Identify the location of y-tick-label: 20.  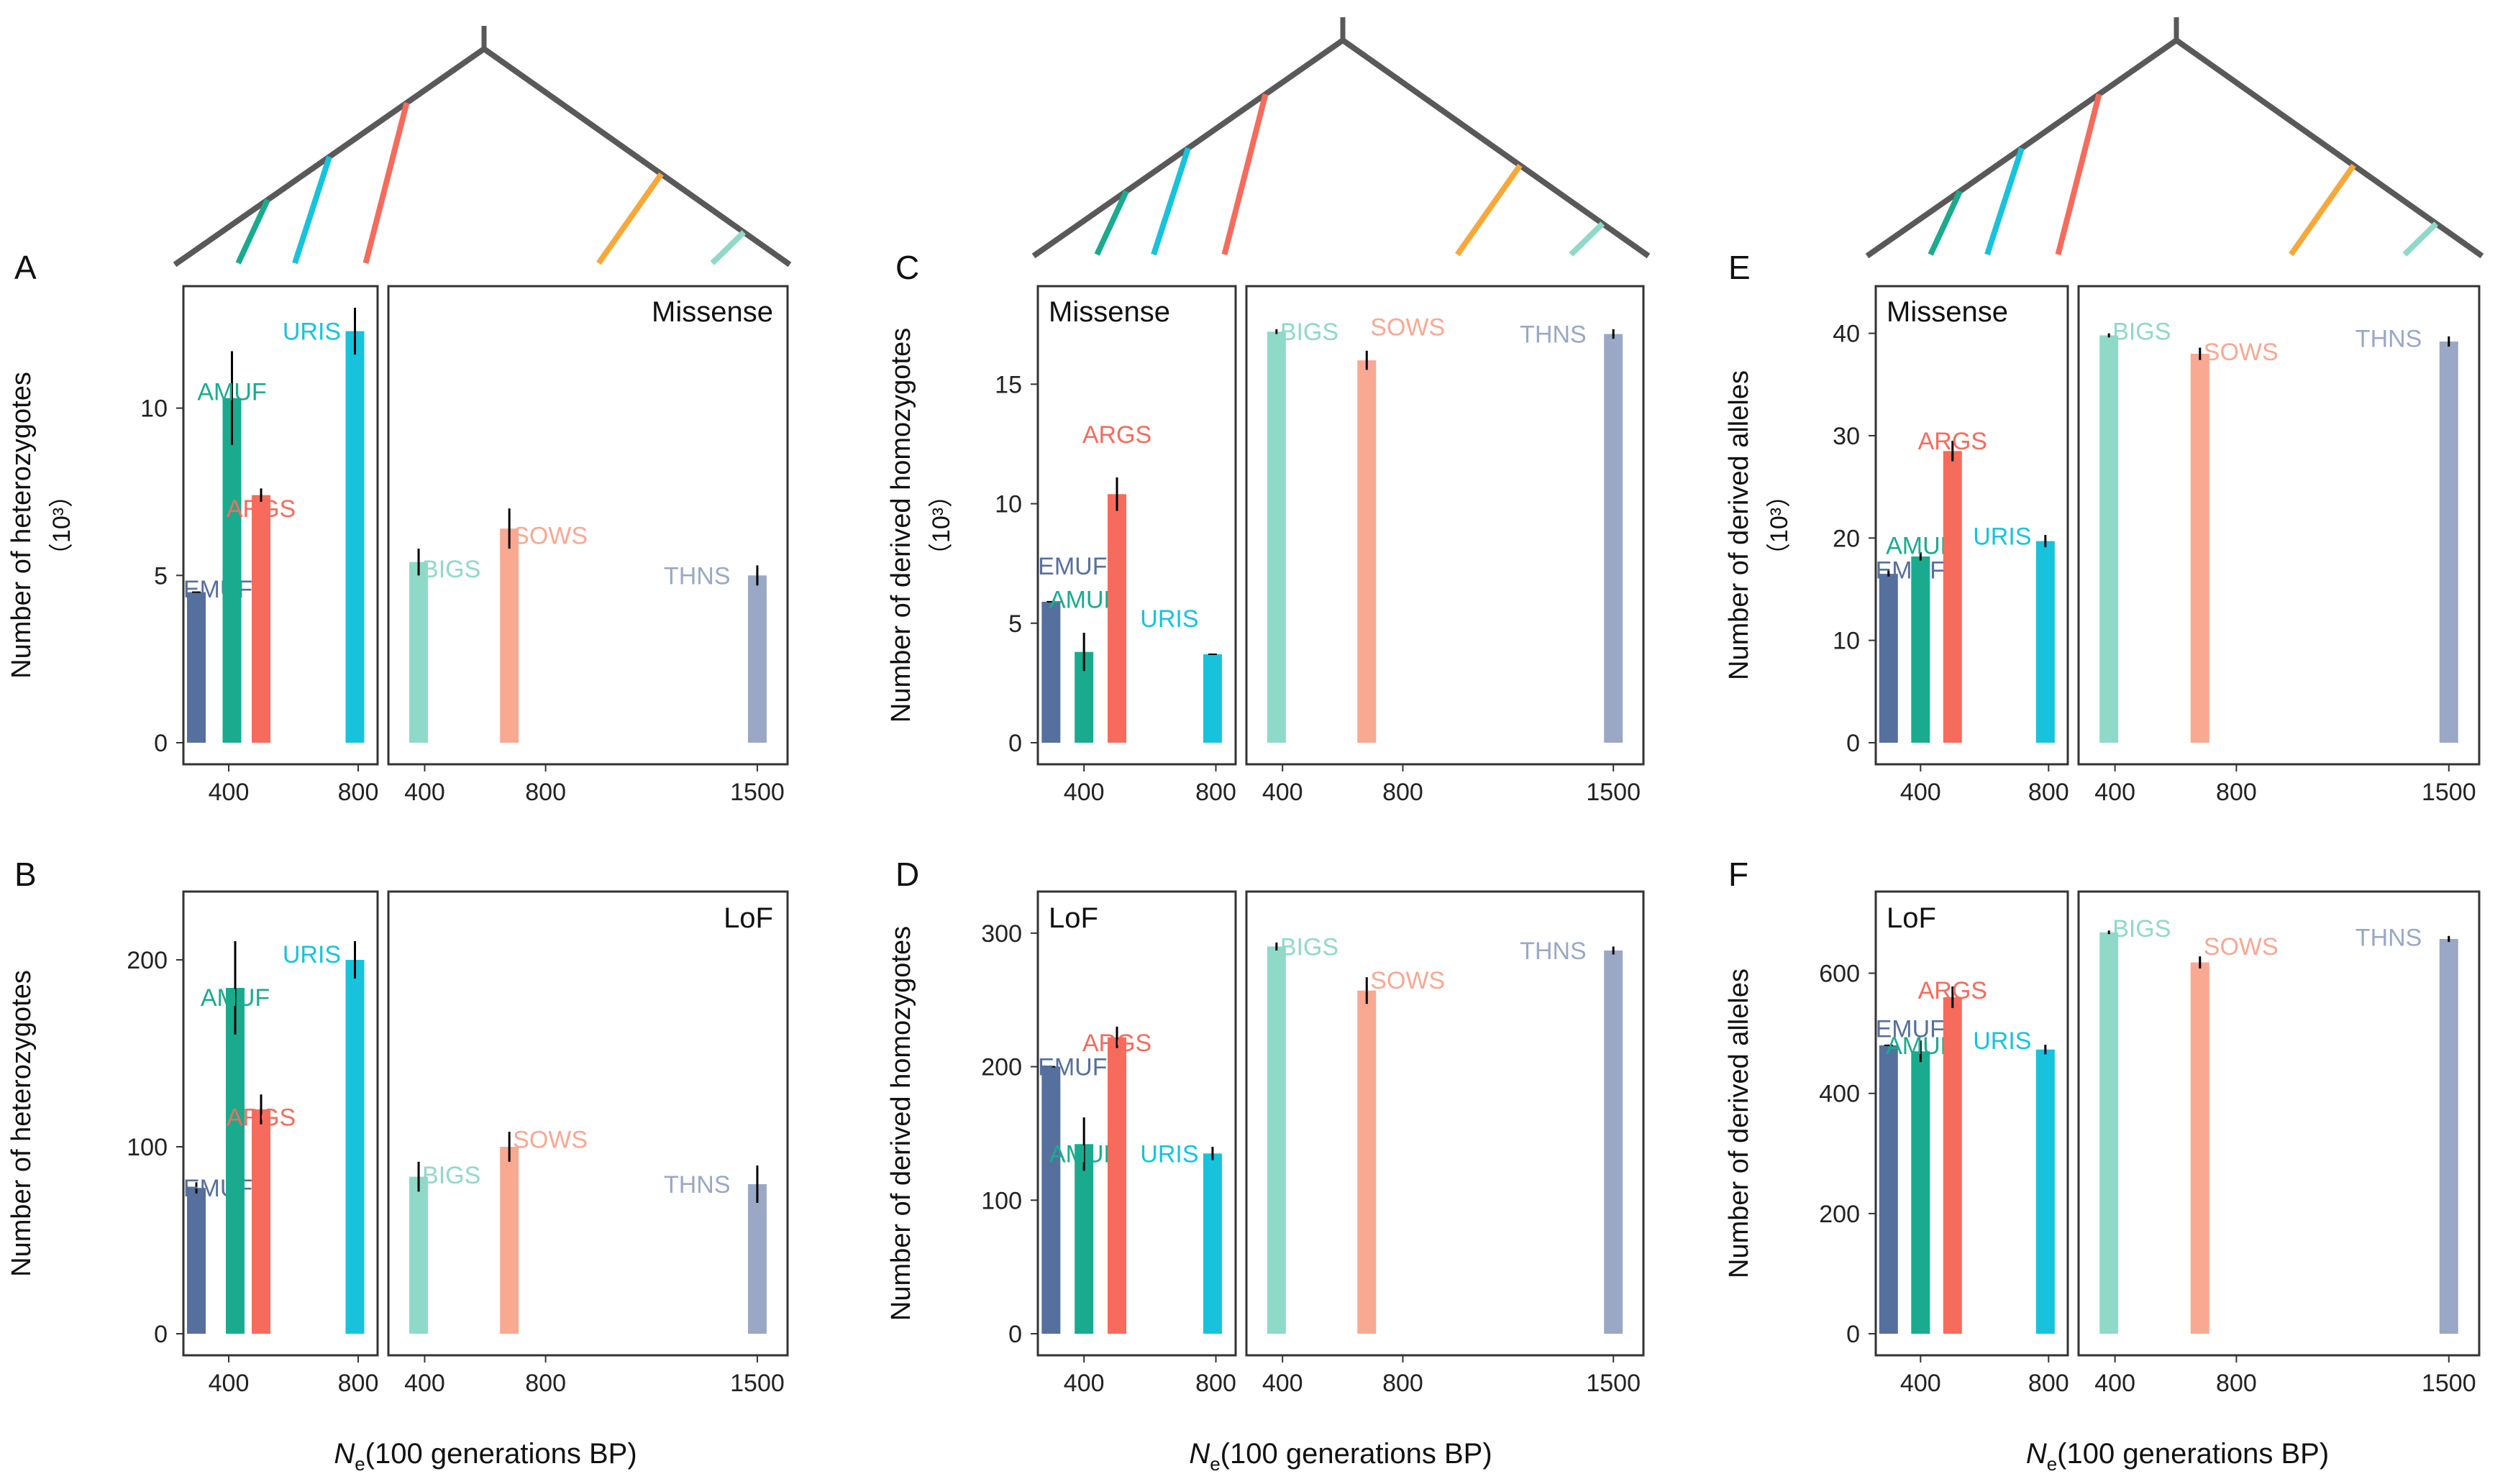
(1847, 538).